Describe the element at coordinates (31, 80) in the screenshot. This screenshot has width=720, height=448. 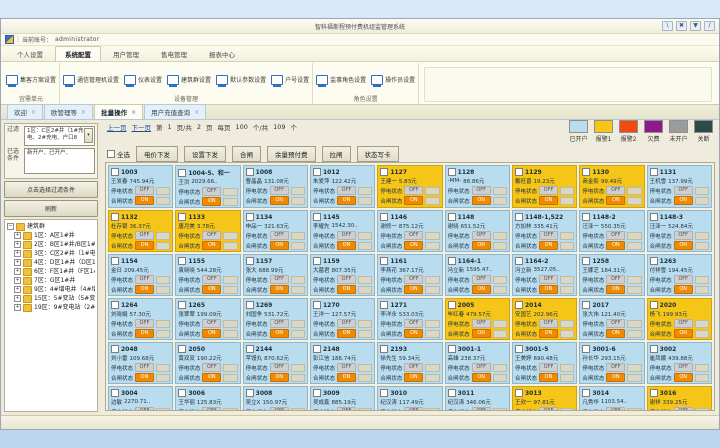
I see `ribbon-button-plan-settings: 集客方案设置` at that location.